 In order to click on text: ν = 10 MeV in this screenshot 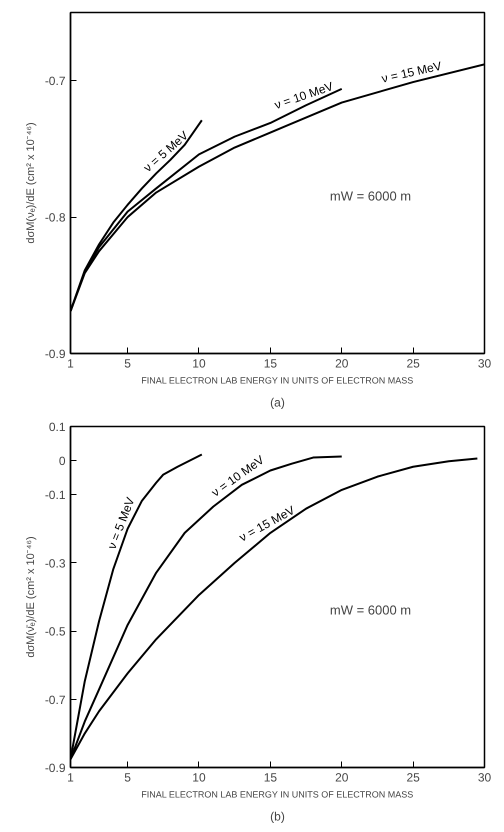, I will do `click(303, 95)`.